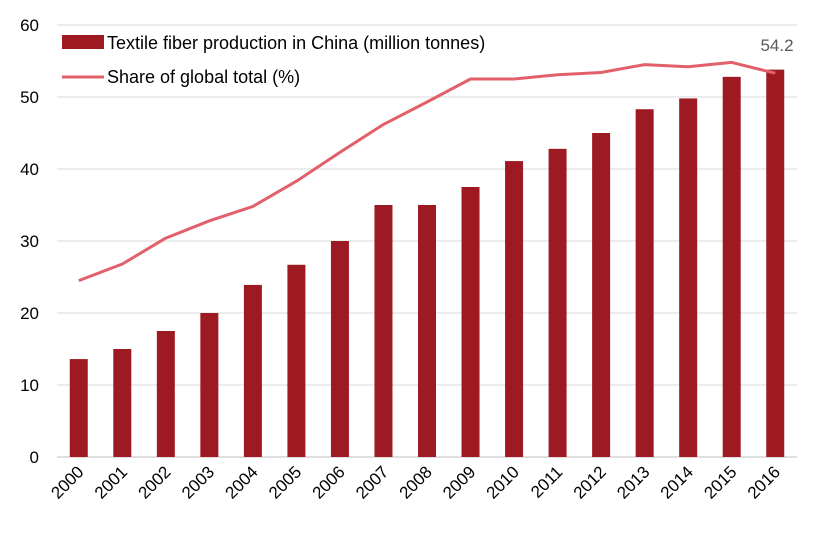  I want to click on x-tick-label: 2004, so click(242, 482).